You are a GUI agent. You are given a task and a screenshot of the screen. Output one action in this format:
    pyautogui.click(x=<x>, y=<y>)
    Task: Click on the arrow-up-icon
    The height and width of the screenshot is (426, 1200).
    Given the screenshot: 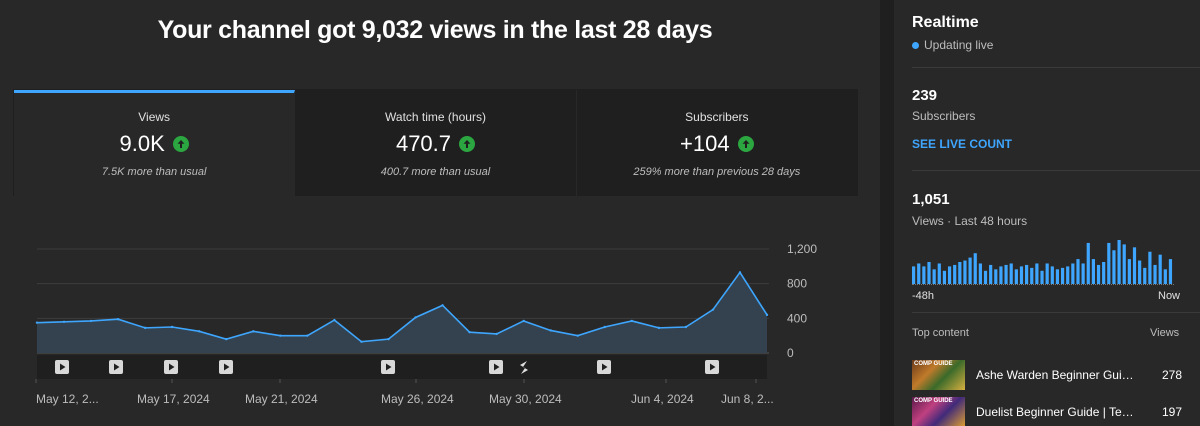 What is the action you would take?
    pyautogui.click(x=467, y=144)
    